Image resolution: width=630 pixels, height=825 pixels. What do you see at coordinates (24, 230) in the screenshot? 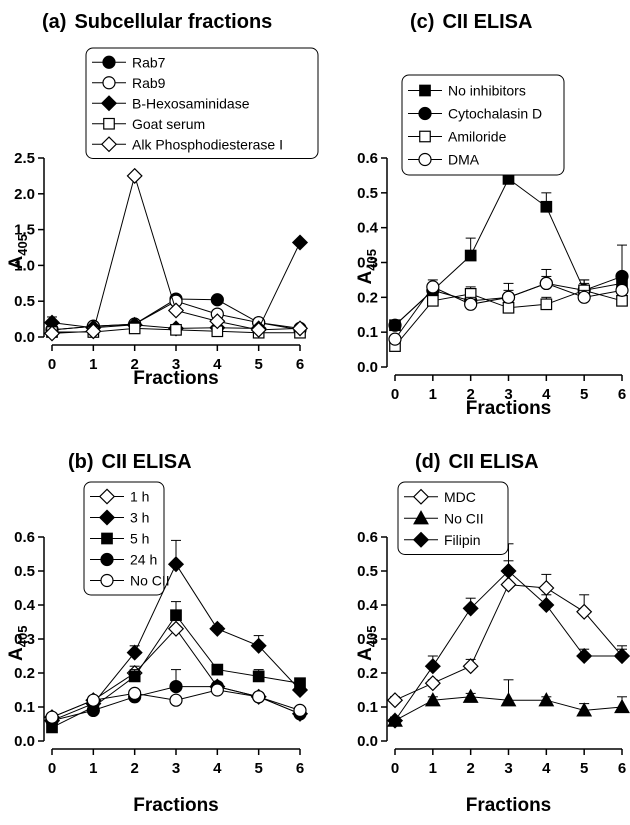
I see `y-tick-label: 1.5` at bounding box center [24, 230].